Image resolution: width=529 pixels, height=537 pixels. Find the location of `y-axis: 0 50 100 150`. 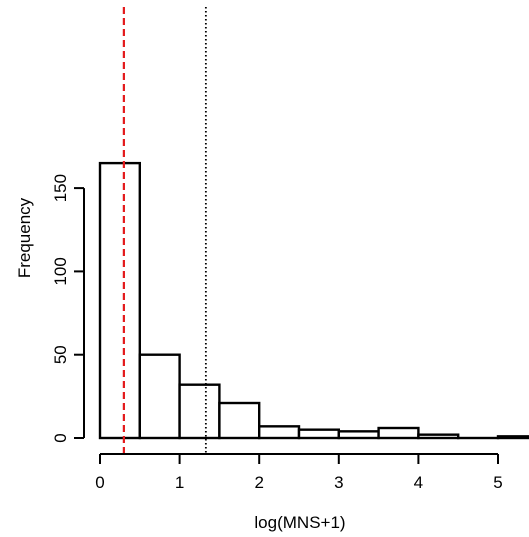

y-axis: 0 50 100 150 is located at coordinates (68, 308).